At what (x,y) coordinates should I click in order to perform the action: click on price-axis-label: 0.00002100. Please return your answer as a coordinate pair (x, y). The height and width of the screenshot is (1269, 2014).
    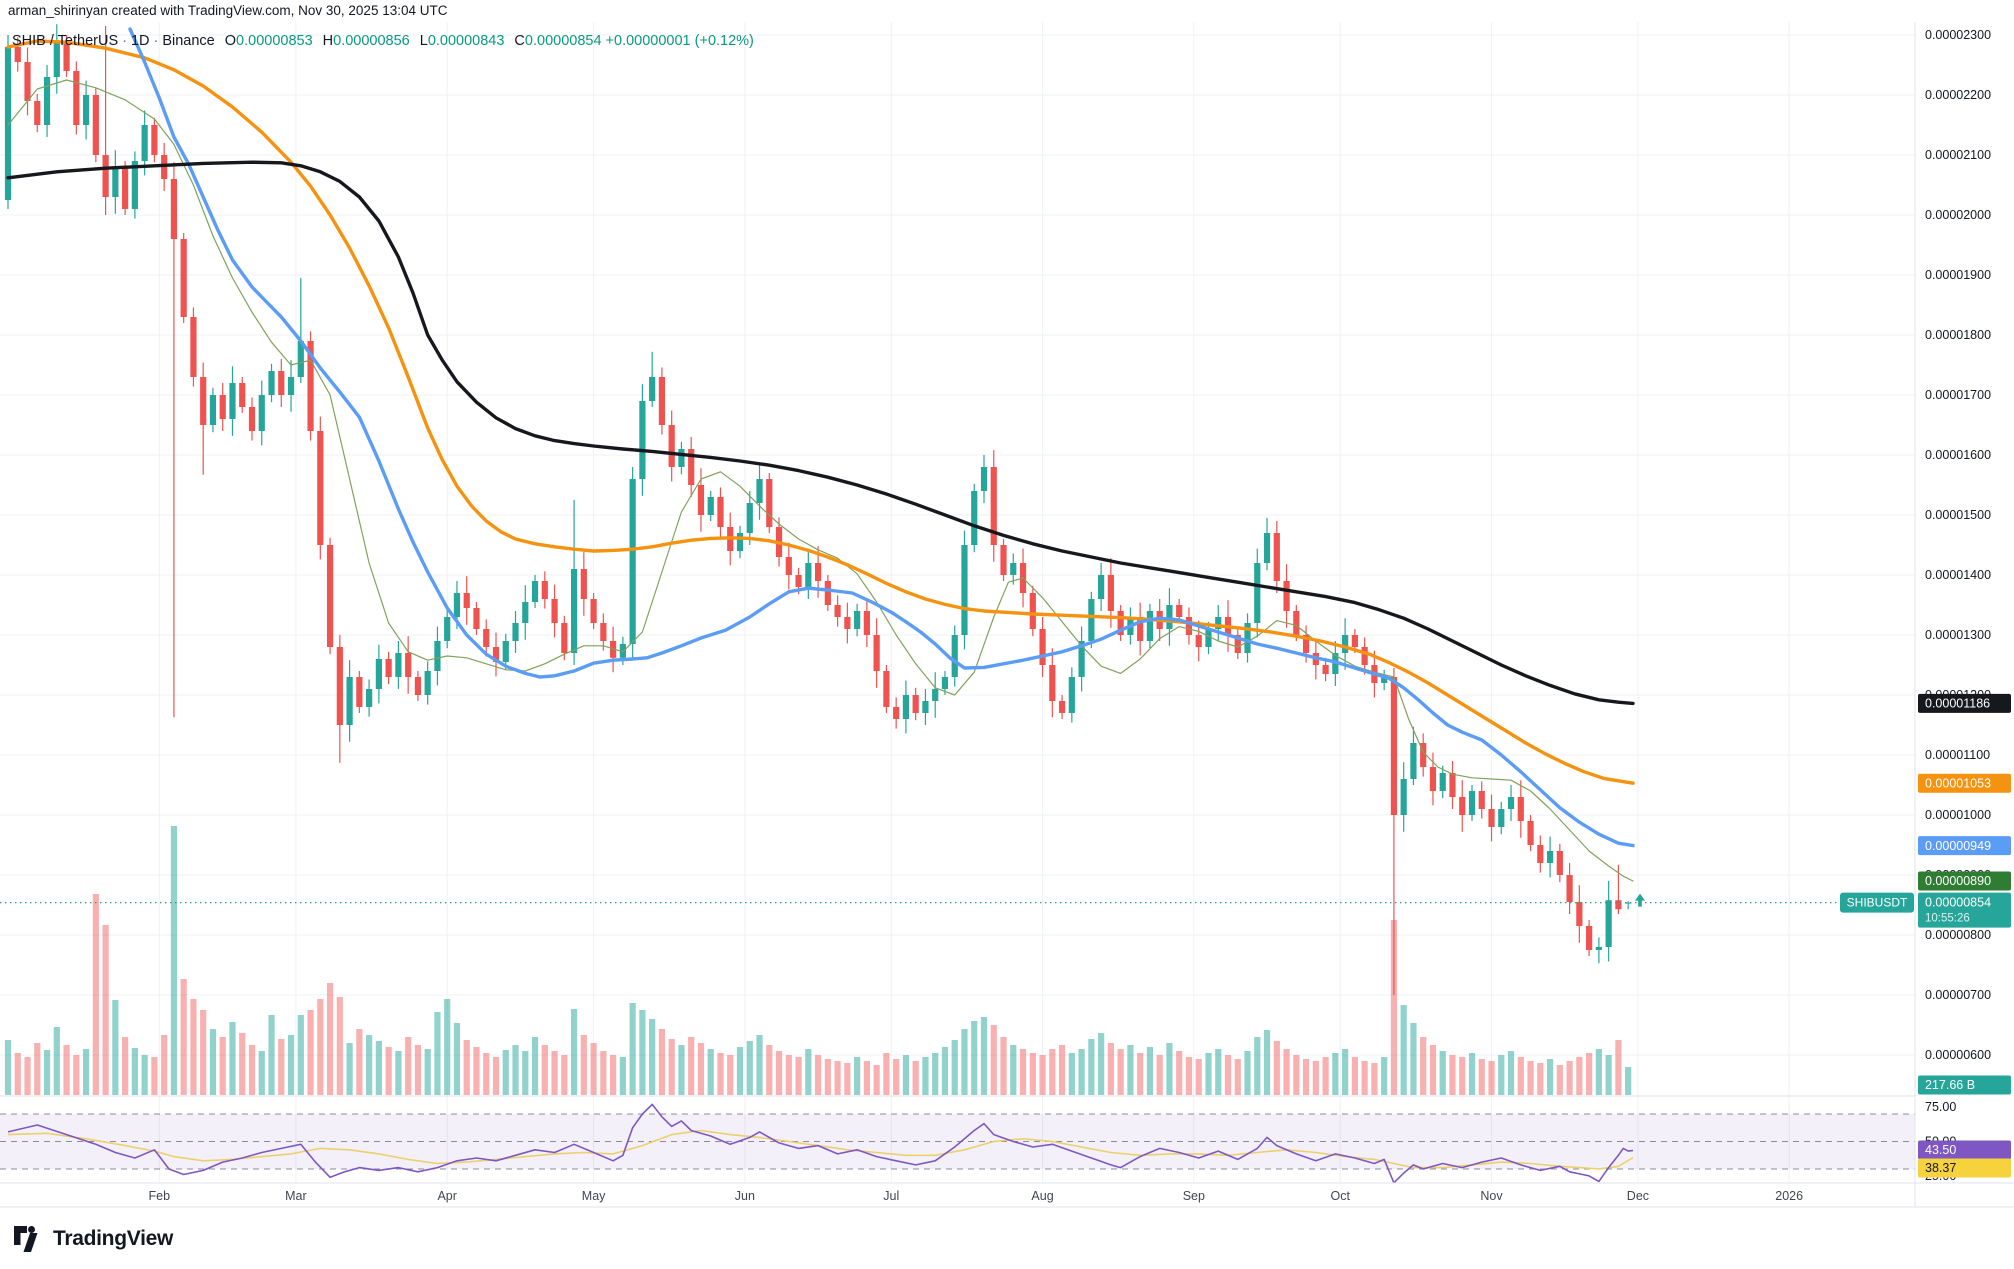
    Looking at the image, I should click on (1958, 155).